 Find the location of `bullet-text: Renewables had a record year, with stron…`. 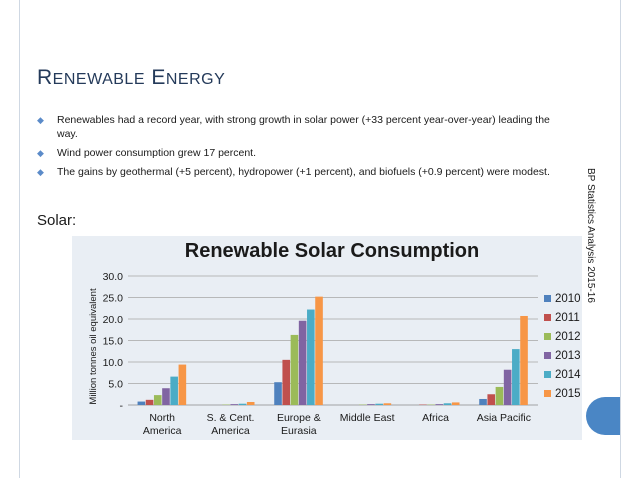

bullet-text: Renewables had a record year, with stron… is located at coordinates (303, 127).